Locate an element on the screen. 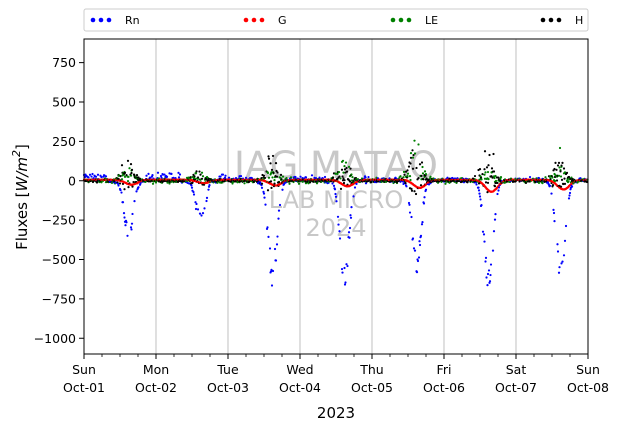  legend-label: LE is located at coordinates (431, 20).